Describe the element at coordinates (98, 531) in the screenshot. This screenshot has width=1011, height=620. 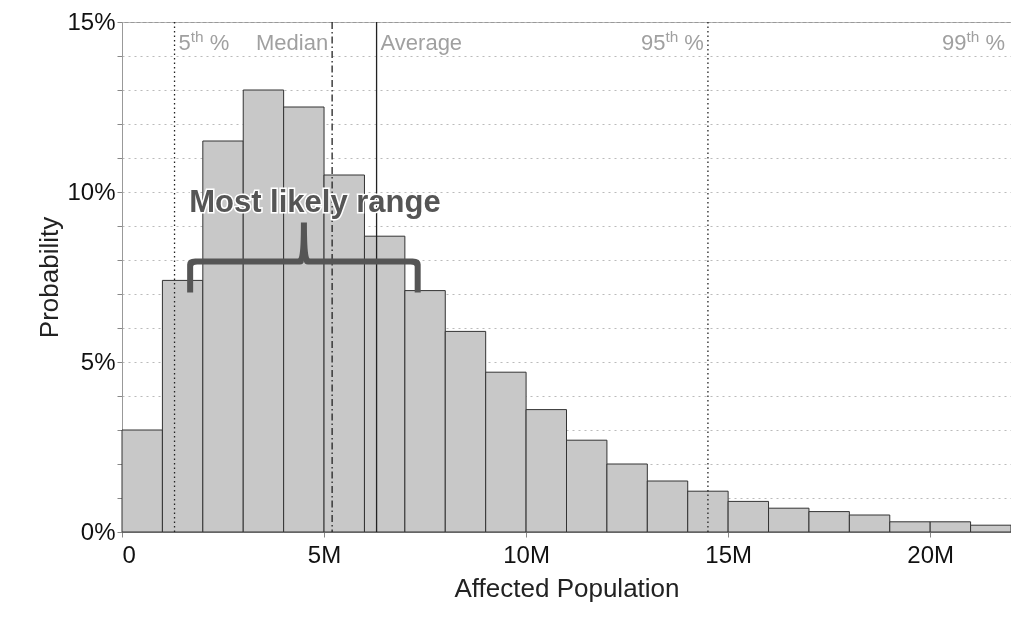
I see `y-tick-label: 0%` at that location.